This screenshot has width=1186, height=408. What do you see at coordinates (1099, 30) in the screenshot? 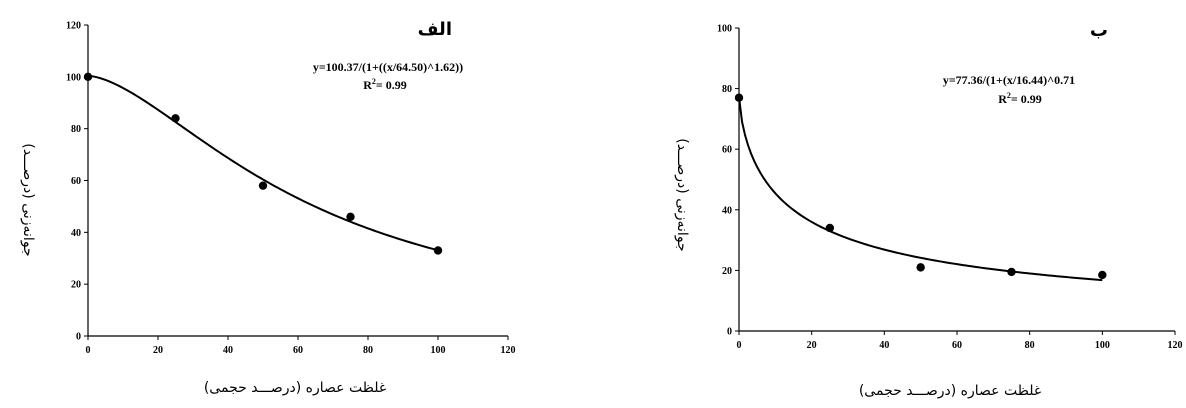
I see `panel-label: ب` at bounding box center [1099, 30].